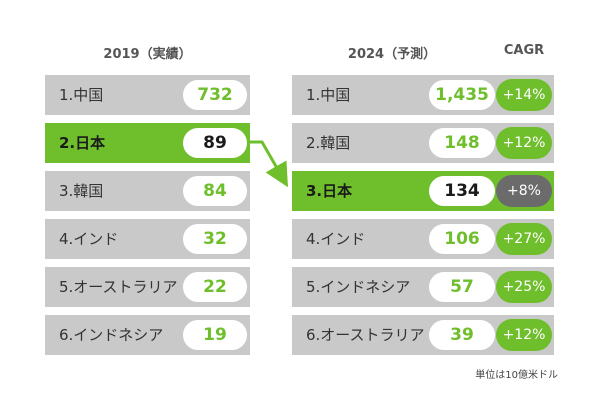 The image size is (600, 400). I want to click on row-value: 19, so click(215, 335).